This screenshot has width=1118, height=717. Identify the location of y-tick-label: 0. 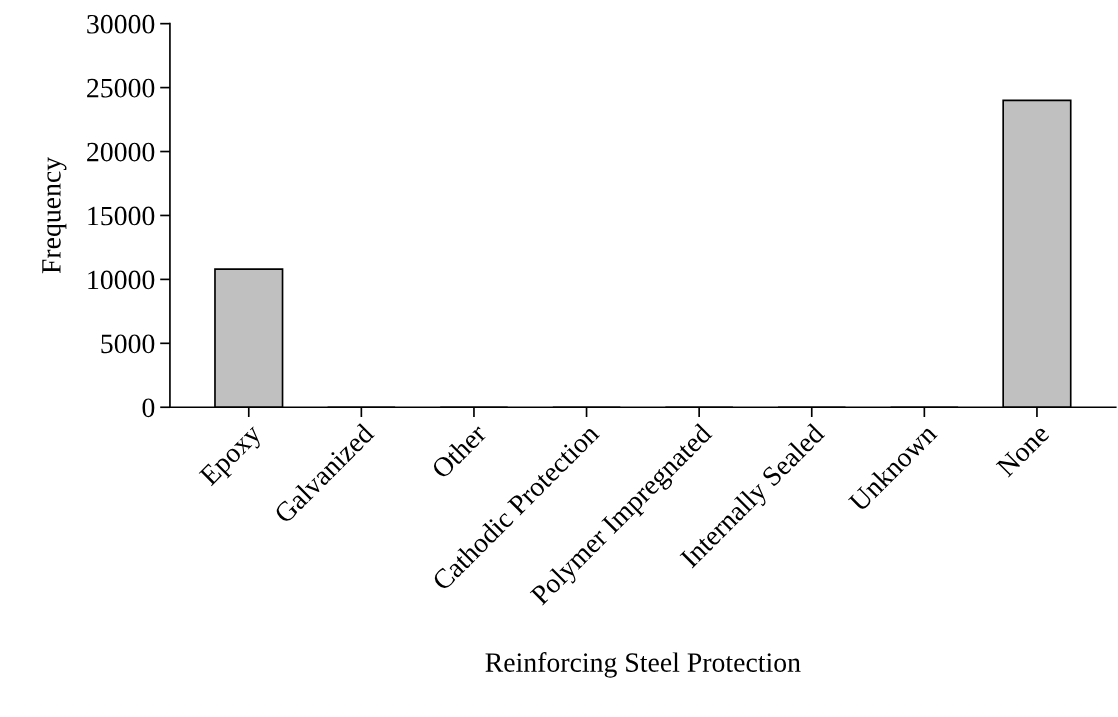
(148, 408).